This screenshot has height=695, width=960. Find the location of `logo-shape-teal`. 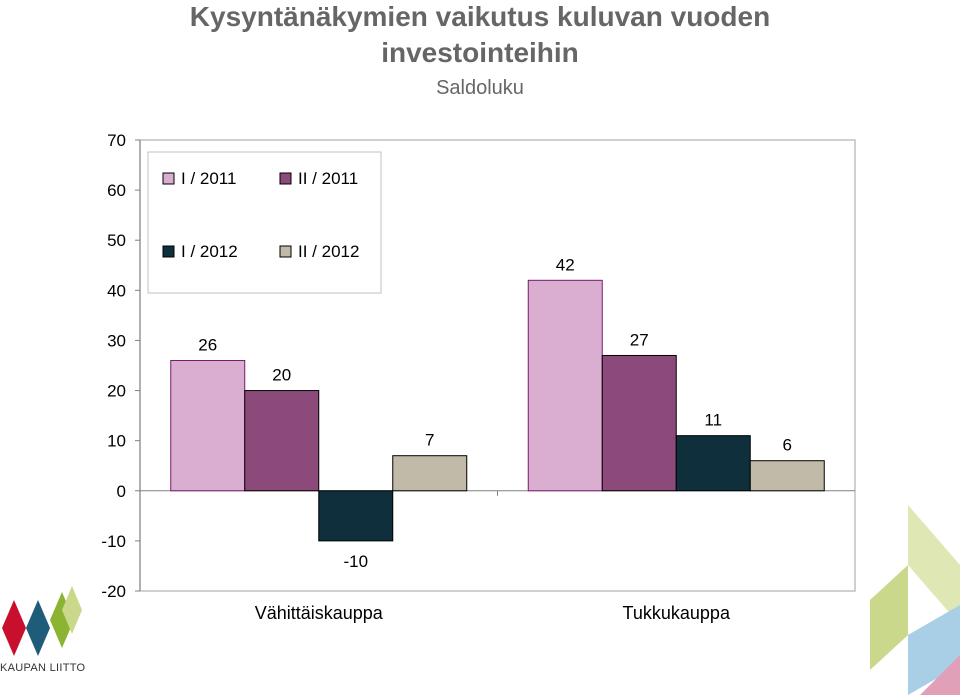

logo-shape-teal is located at coordinates (38, 628).